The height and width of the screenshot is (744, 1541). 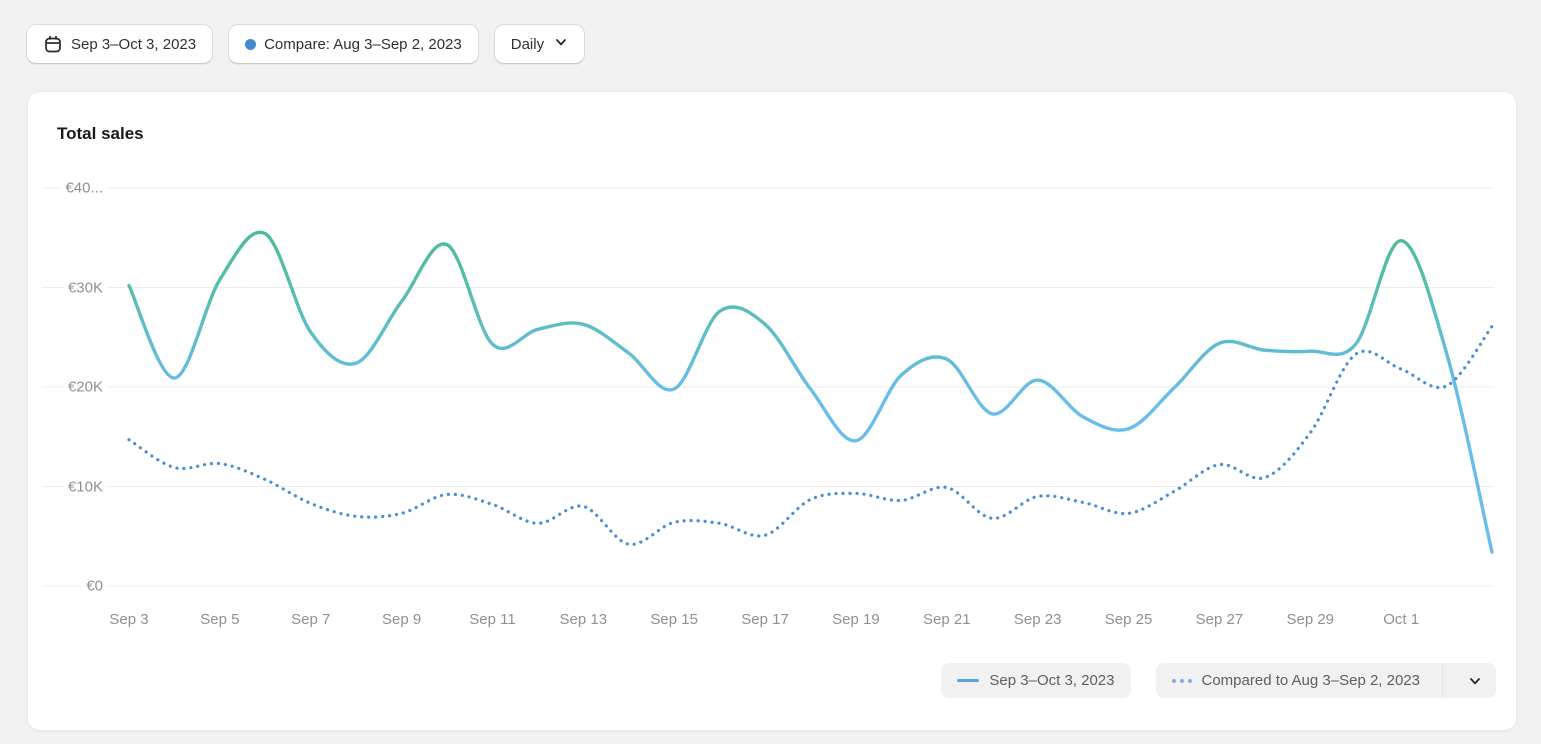 What do you see at coordinates (1052, 680) in the screenshot?
I see `legend-primary-label: Sep 3–Oct 3, 2023` at bounding box center [1052, 680].